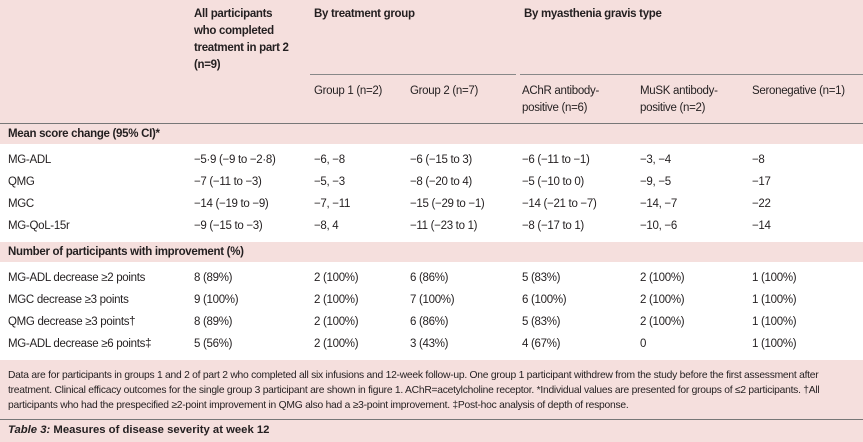  What do you see at coordinates (805, 182) in the screenshot?
I see `cell-value: −17` at bounding box center [805, 182].